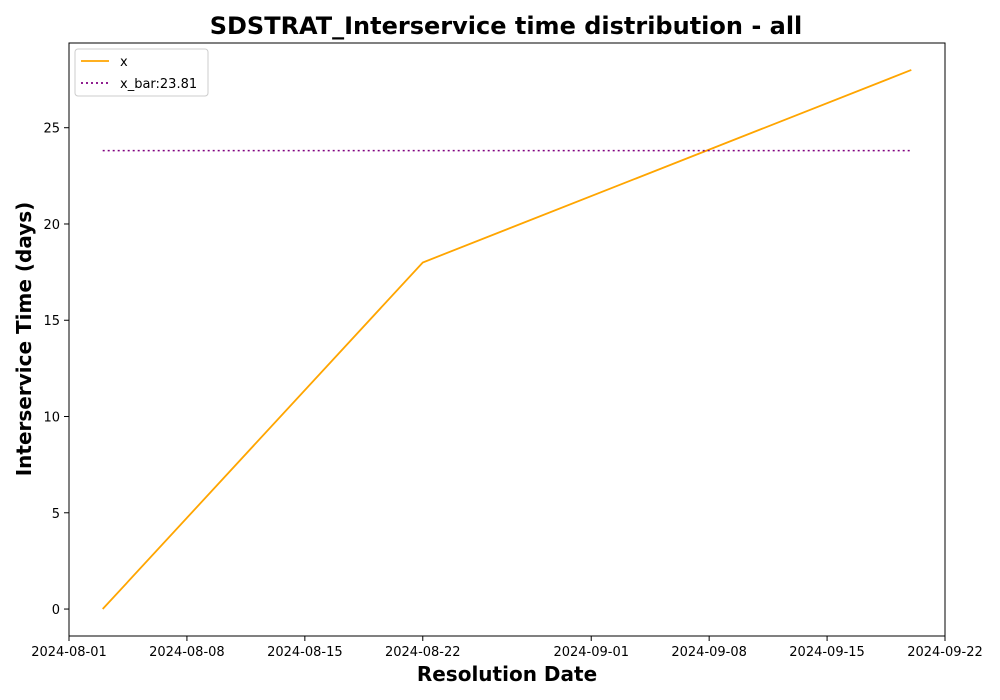  I want to click on x-tick-label: 2024-08-08, so click(187, 652).